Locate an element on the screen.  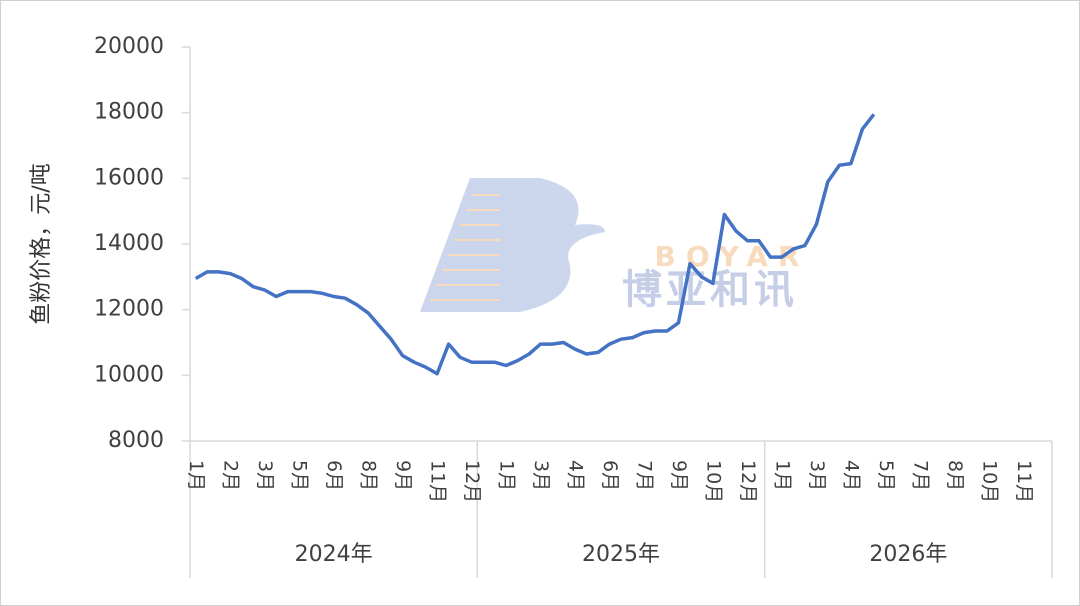
y-tick-label: 16000 is located at coordinates (129, 177).